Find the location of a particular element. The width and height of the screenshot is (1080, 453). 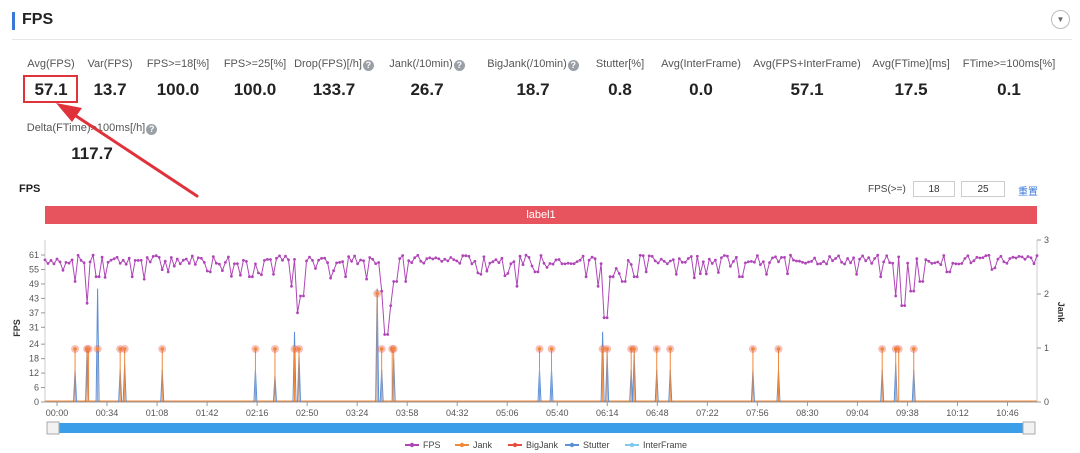

reset-button: 重置 is located at coordinates (1028, 192).